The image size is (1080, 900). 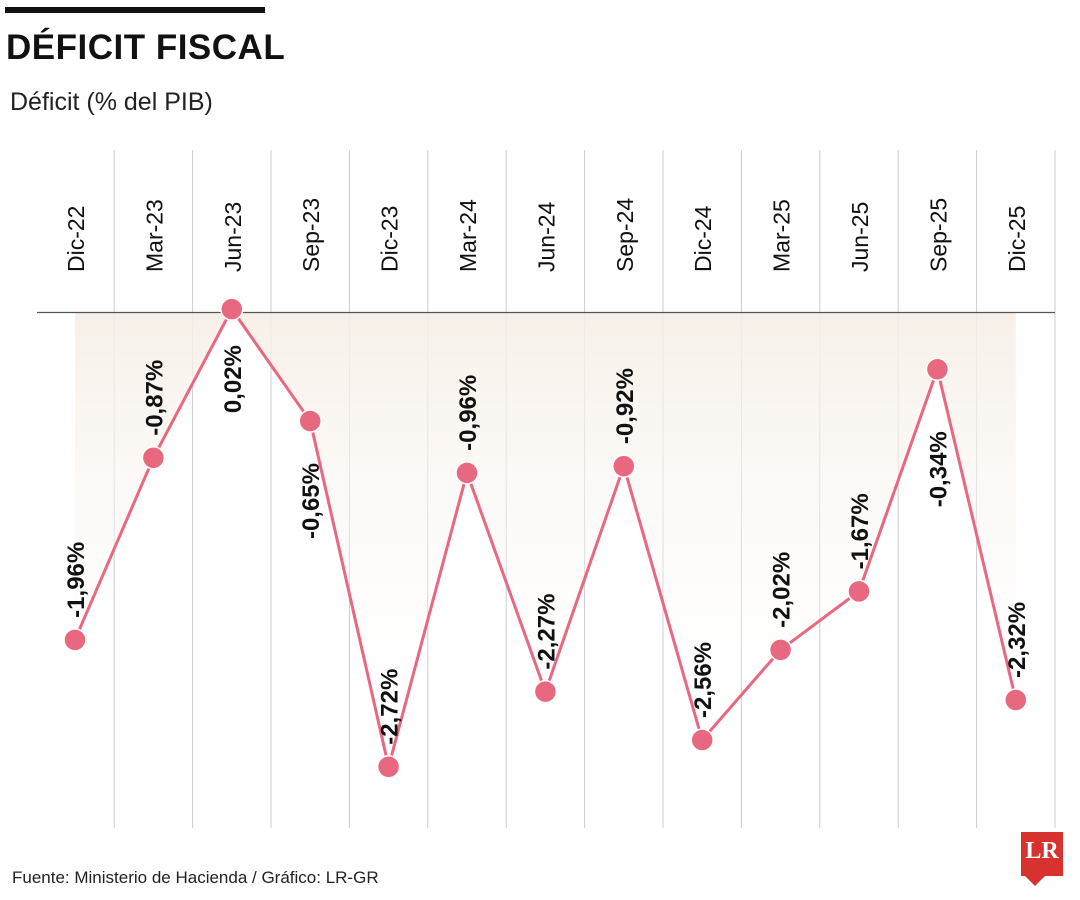 What do you see at coordinates (76, 580) in the screenshot?
I see `data-label: -1,96%` at bounding box center [76, 580].